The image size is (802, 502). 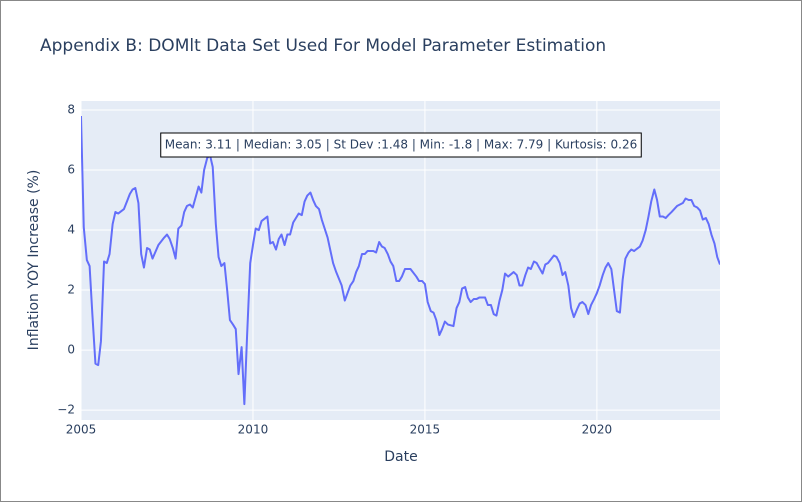 I want to click on y-axis-title: Inflation YOY Increase (%), so click(x=34, y=260).